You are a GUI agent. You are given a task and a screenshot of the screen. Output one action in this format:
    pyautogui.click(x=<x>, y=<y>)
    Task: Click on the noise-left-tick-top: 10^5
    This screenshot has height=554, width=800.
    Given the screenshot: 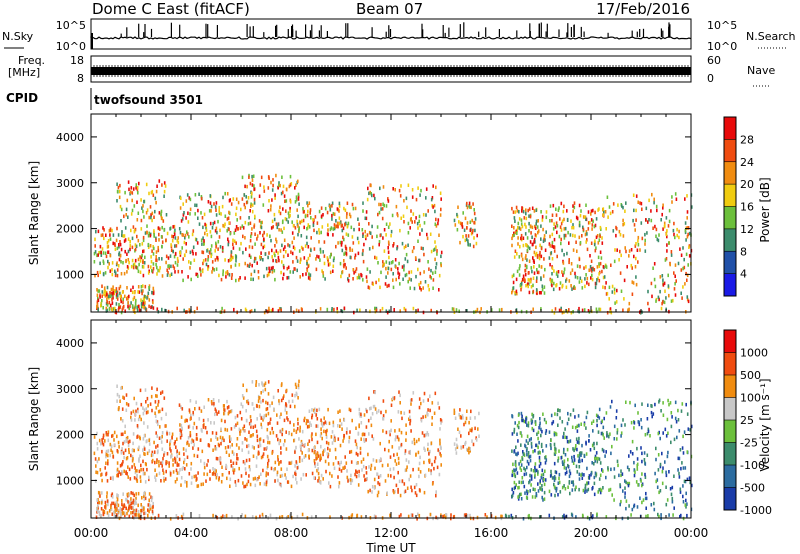 What is the action you would take?
    pyautogui.click(x=71, y=25)
    